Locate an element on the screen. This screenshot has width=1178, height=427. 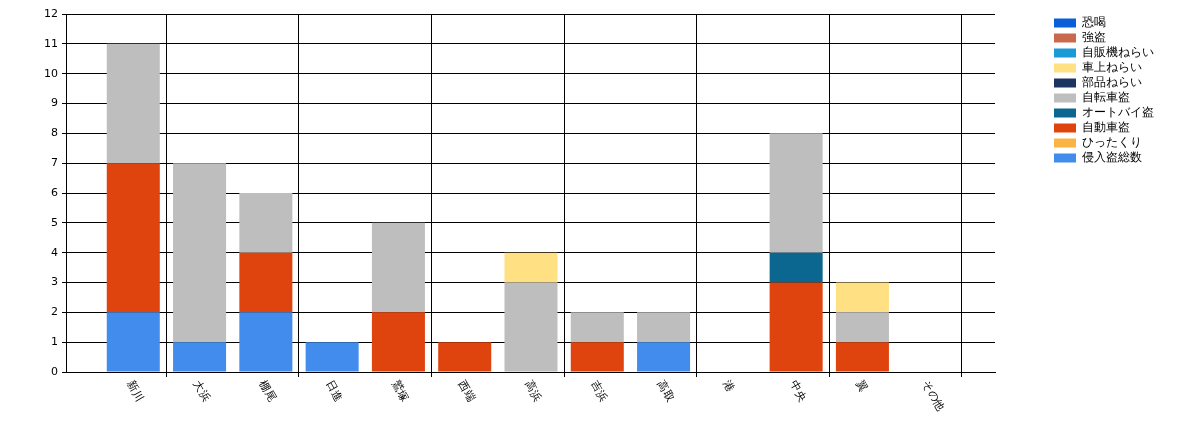
x-tick-label: 西端 is located at coordinates (466, 391).